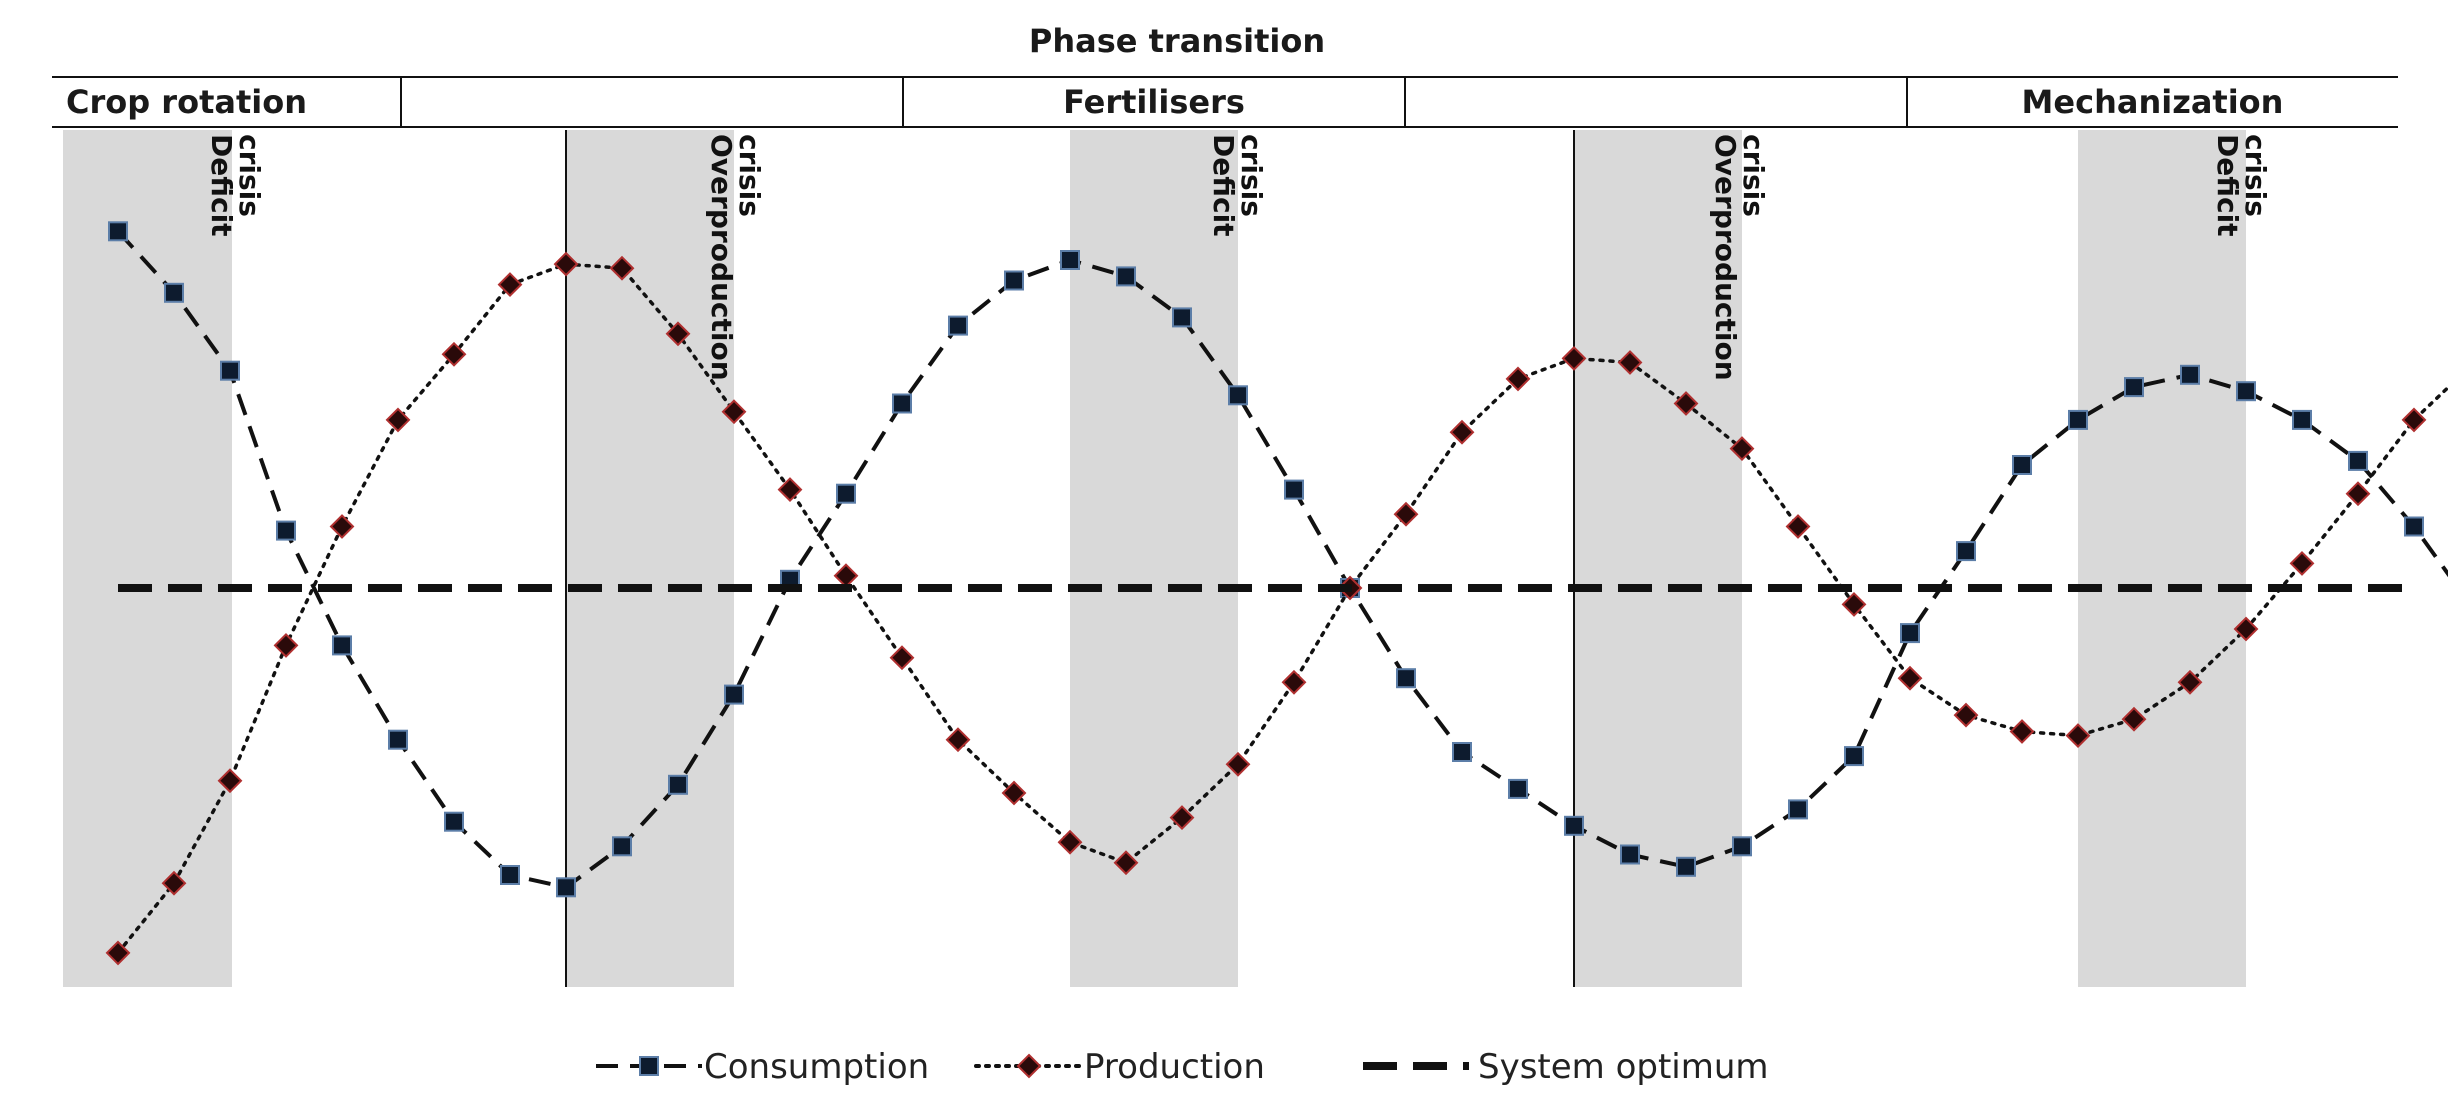 This screenshot has width=2448, height=1113. I want to click on phase-label: Crop rotation, so click(186, 102).